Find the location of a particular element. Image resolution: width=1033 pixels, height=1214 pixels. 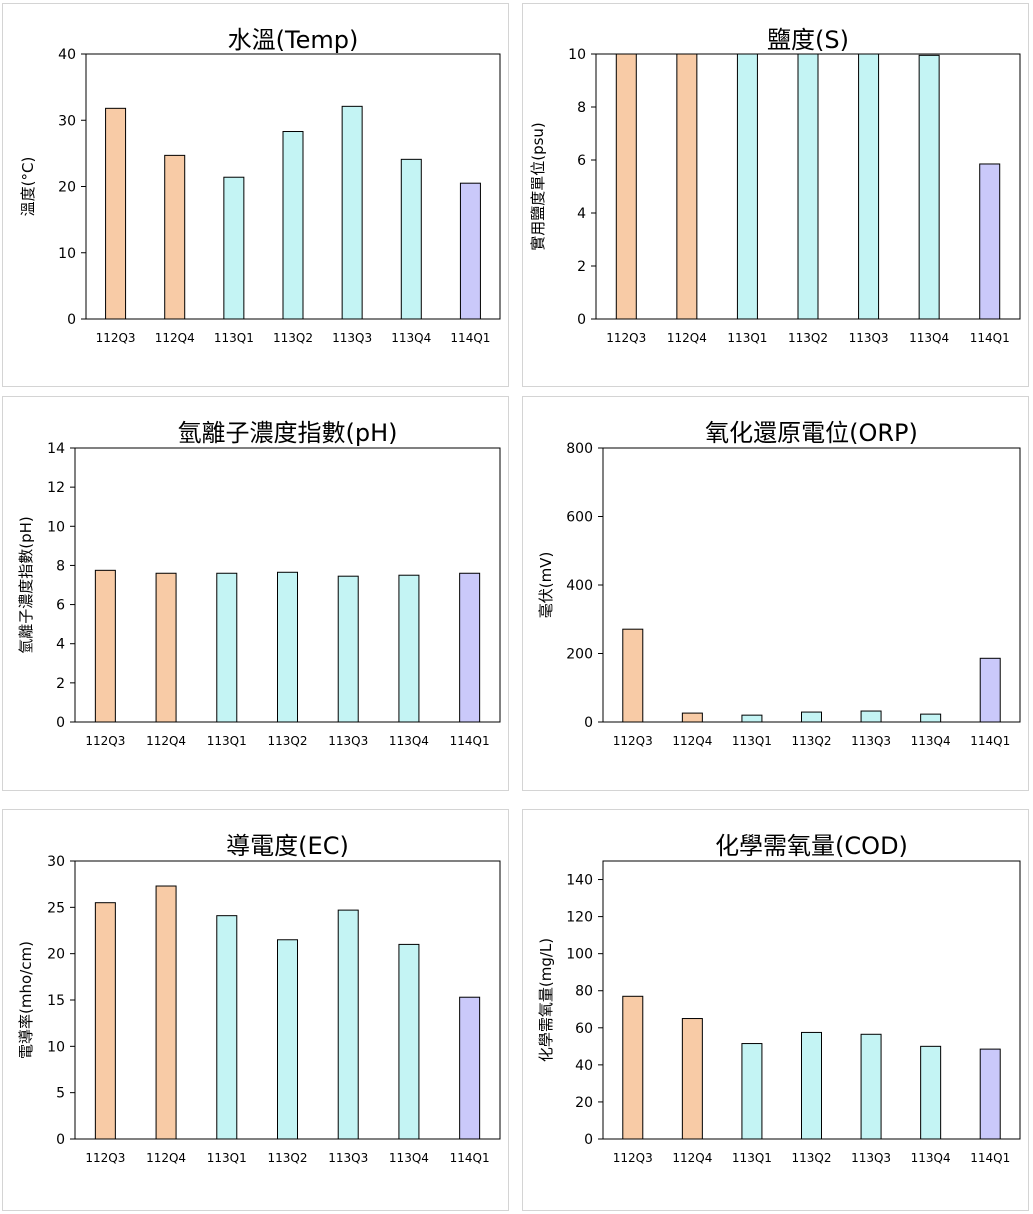

chart-title: 氫離子濃度指數(pH) is located at coordinates (287, 433).